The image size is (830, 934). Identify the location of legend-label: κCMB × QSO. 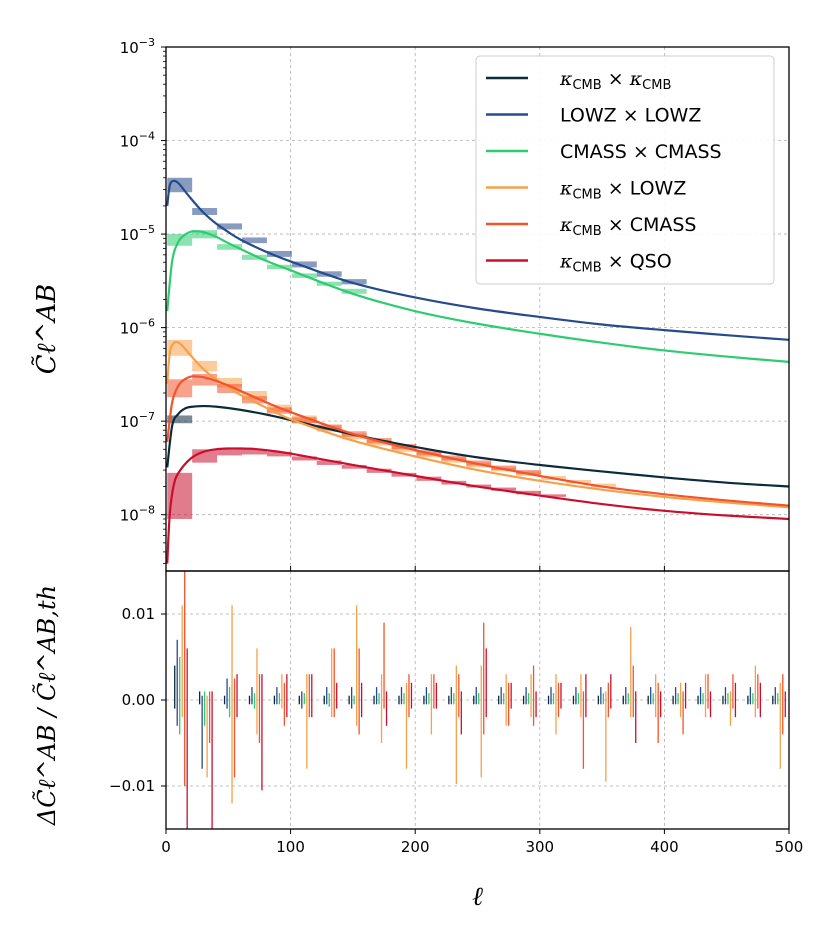
(615, 263).